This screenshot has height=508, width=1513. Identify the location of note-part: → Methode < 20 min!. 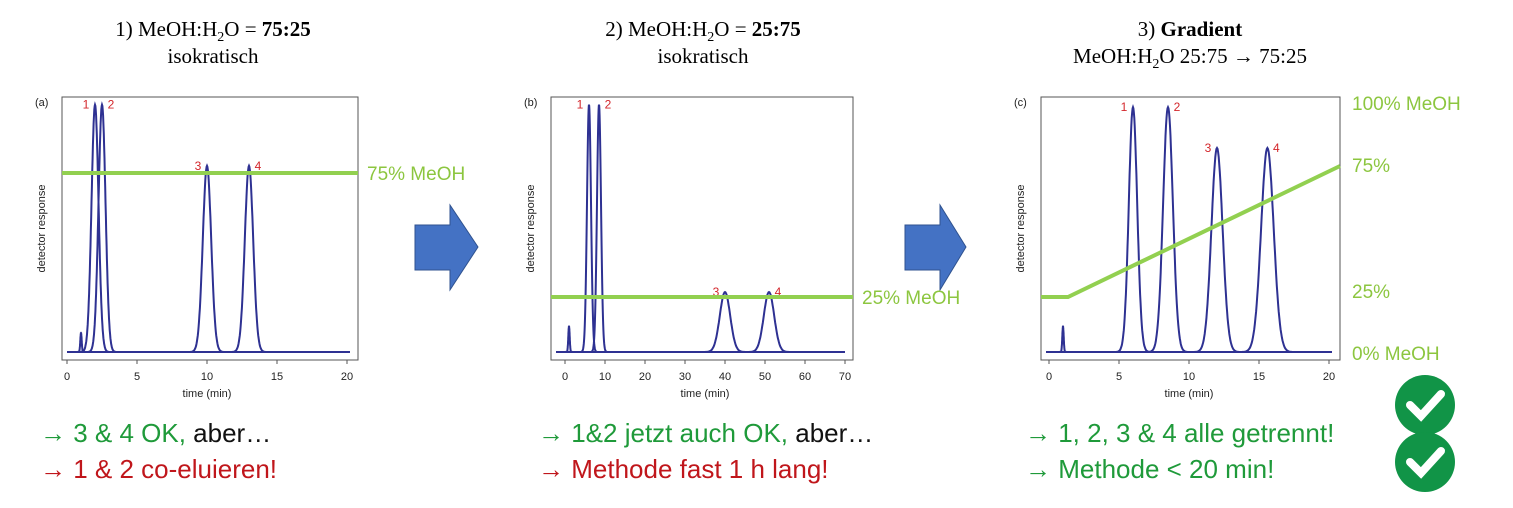
(1149, 469).